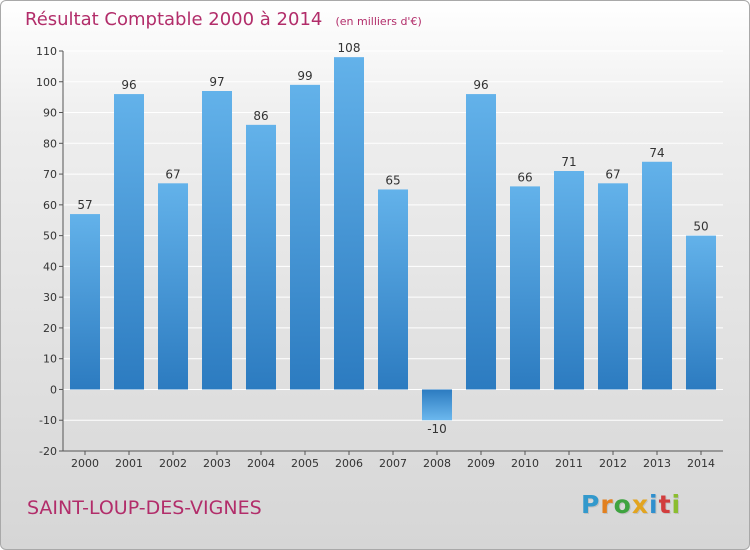 The width and height of the screenshot is (750, 550). Describe the element at coordinates (217, 463) in the screenshot. I see `x-tick-label: 2003` at that location.